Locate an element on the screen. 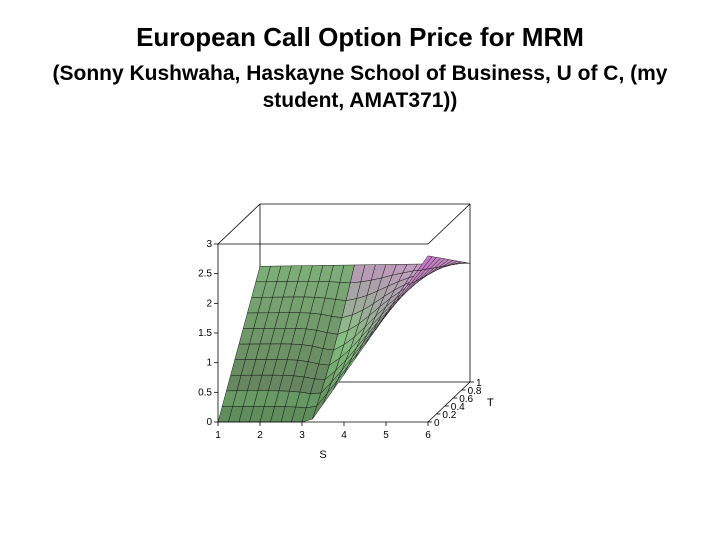 The width and height of the screenshot is (720, 540). z-tick-label: 0.5 is located at coordinates (205, 392).